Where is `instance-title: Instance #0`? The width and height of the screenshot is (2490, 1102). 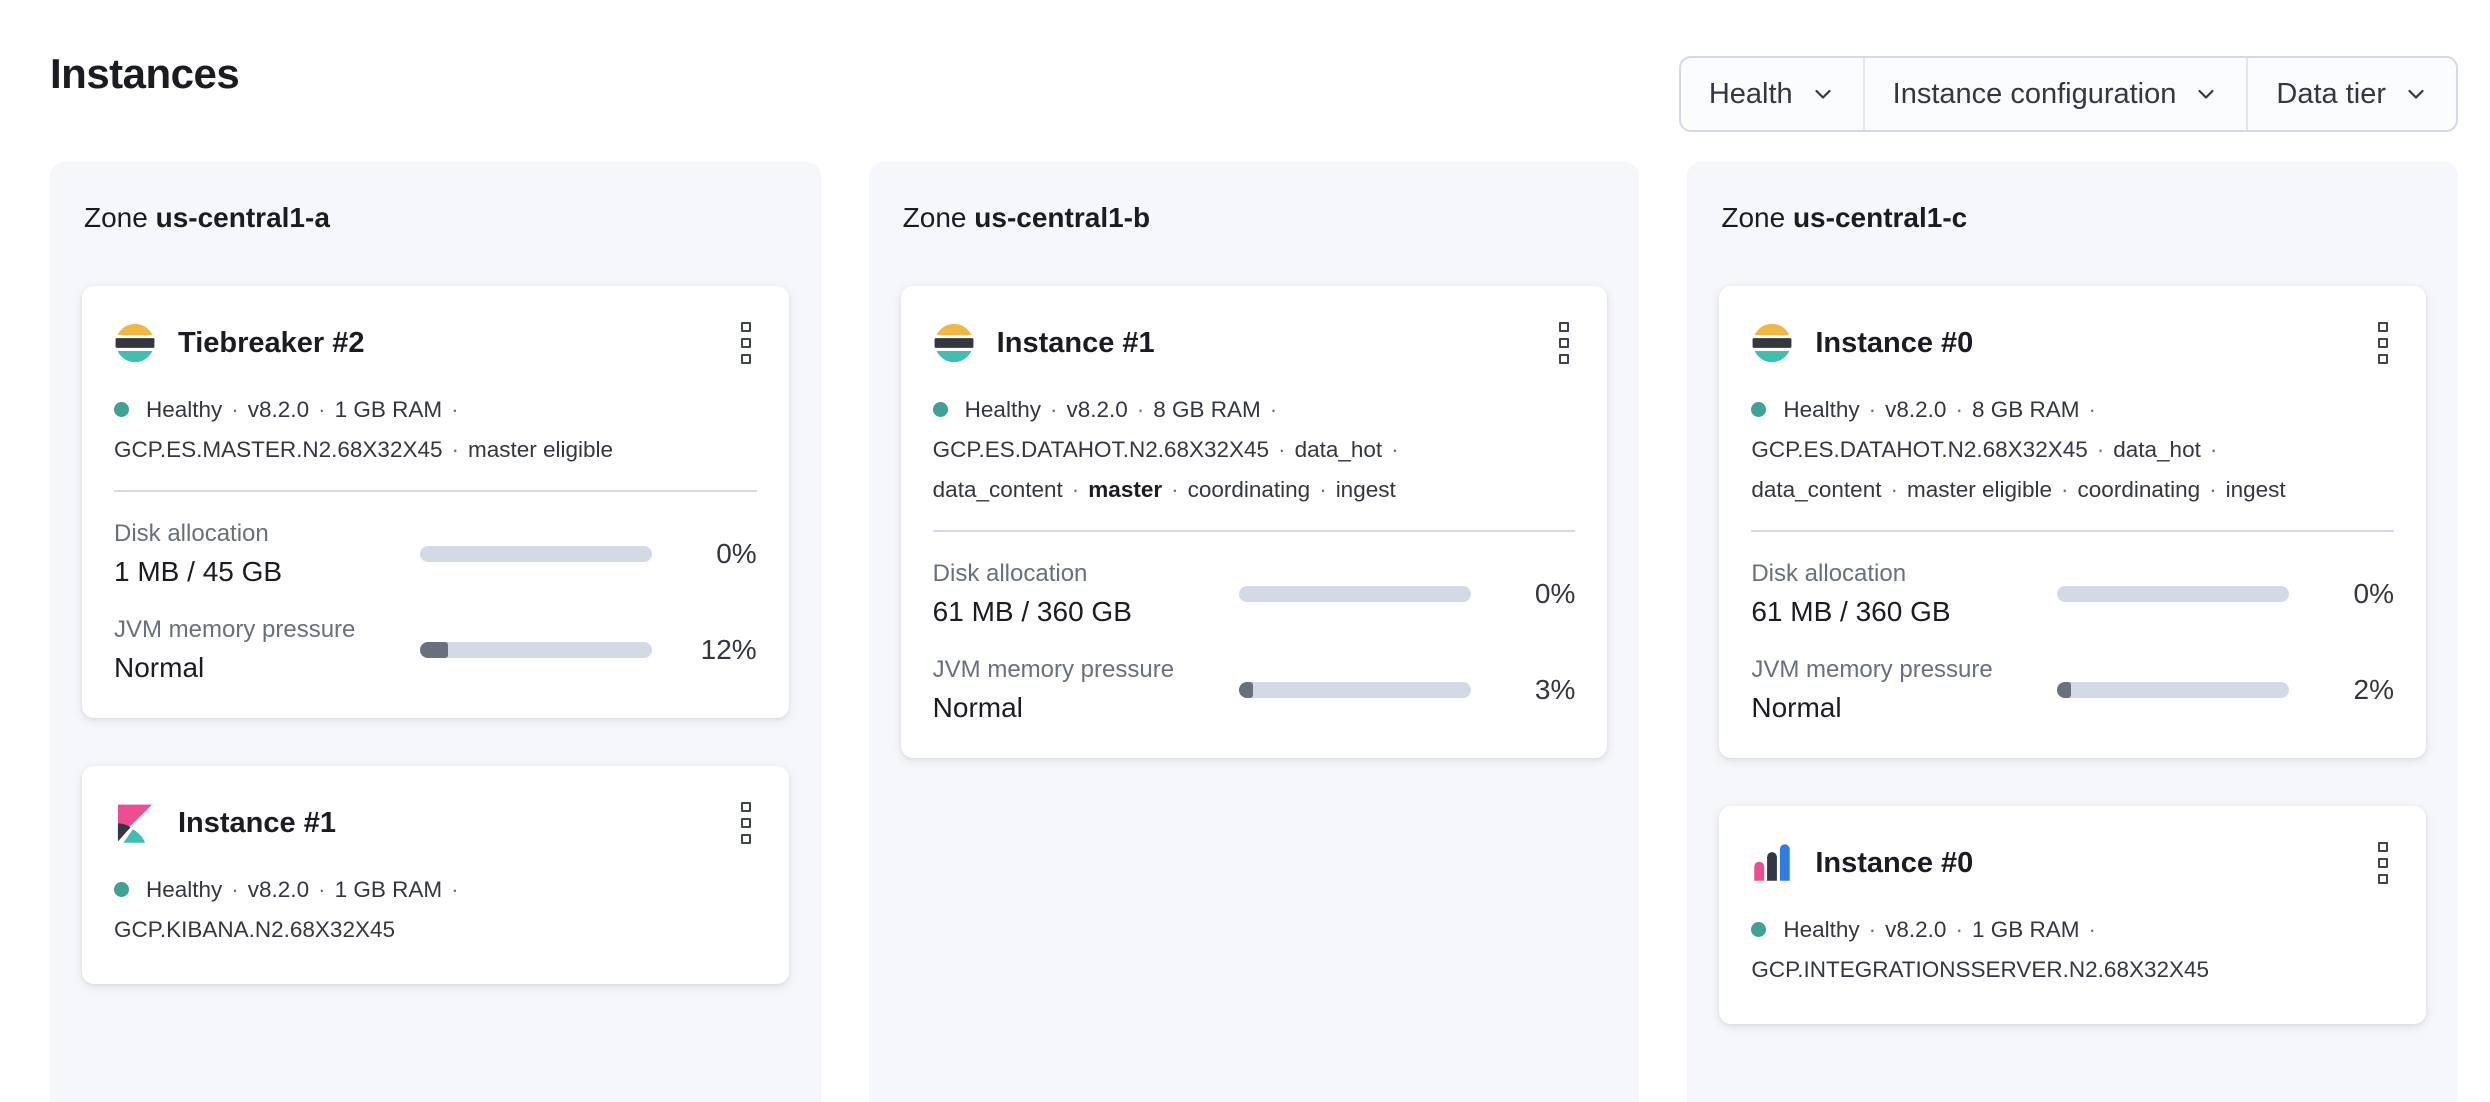
instance-title: Instance #0 is located at coordinates (1894, 342).